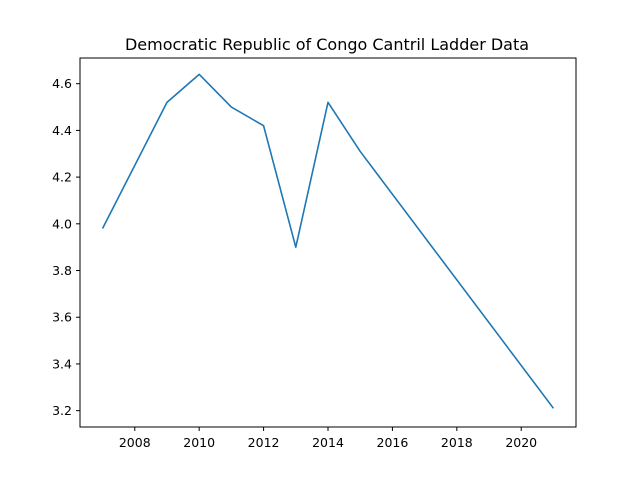 The height and width of the screenshot is (480, 640). I want to click on y-tick-label: 4.0, so click(62, 223).